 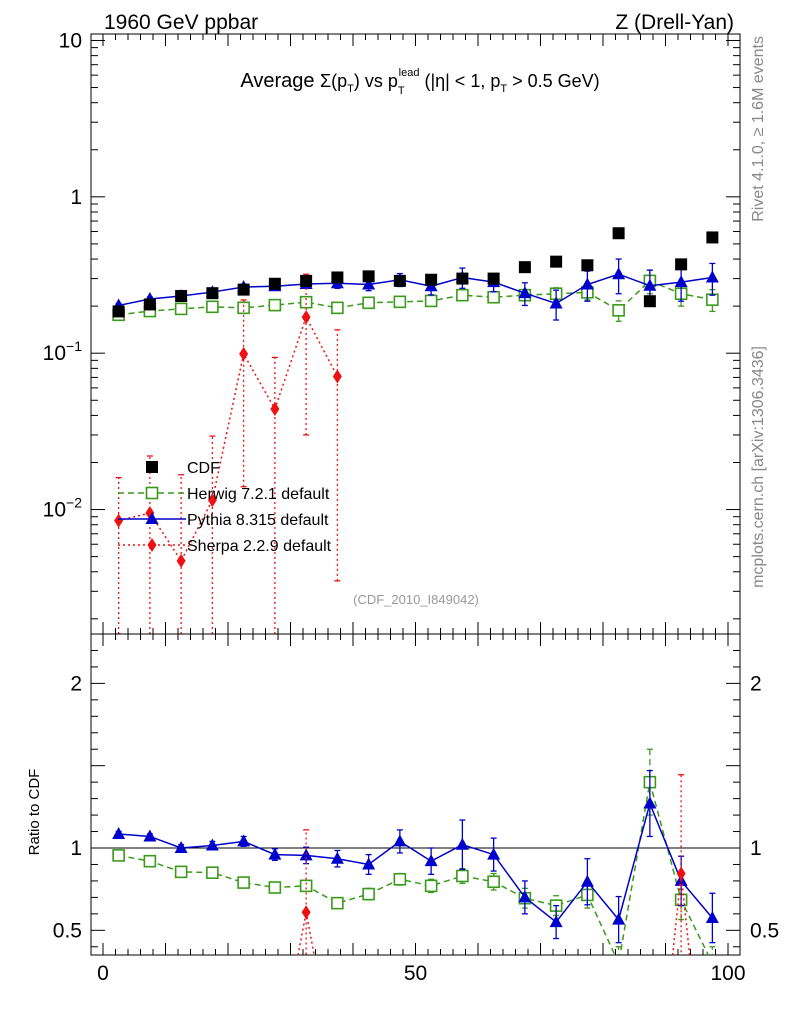 I want to click on ratio-y-tick-label-right: 0.5, so click(x=764, y=930).